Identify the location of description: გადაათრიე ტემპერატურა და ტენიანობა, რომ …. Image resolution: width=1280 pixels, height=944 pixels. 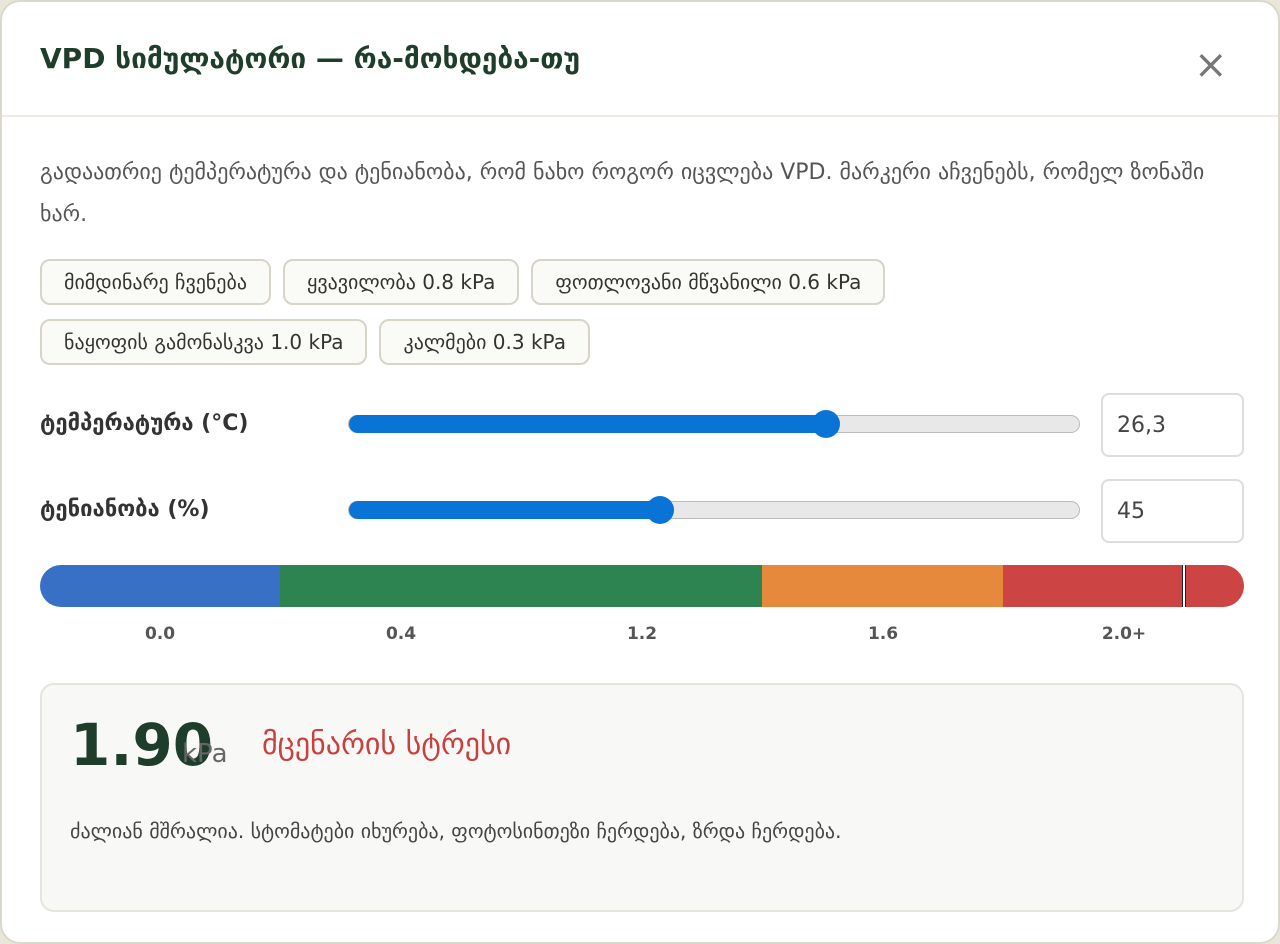
(622, 193).